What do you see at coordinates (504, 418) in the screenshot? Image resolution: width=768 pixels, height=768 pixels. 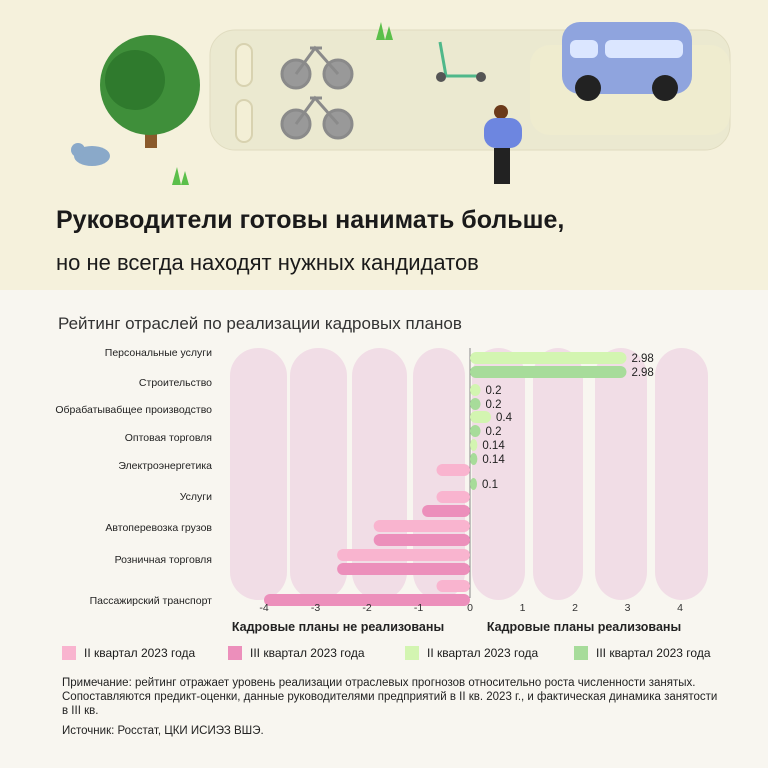 I see `data-label: 0.4` at bounding box center [504, 418].